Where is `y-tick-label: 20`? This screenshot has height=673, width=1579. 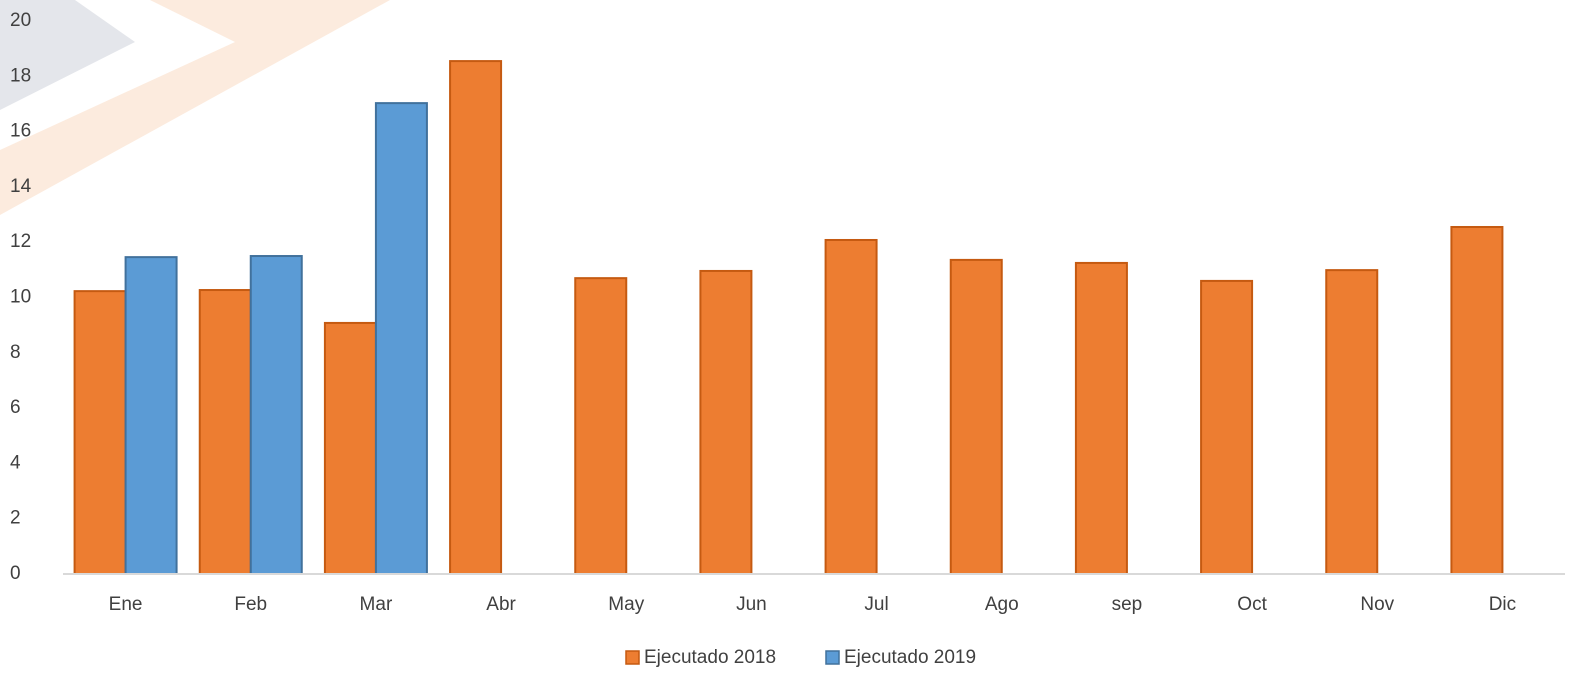
y-tick-label: 20 is located at coordinates (20, 20).